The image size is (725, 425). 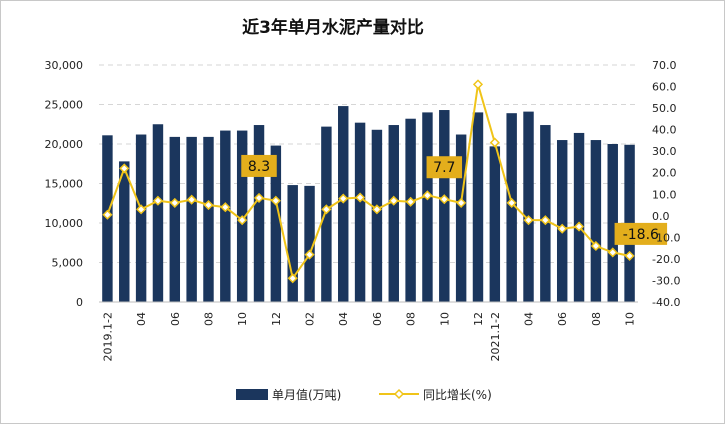 I want to click on data-callout-label: 7.7, so click(x=444, y=168).